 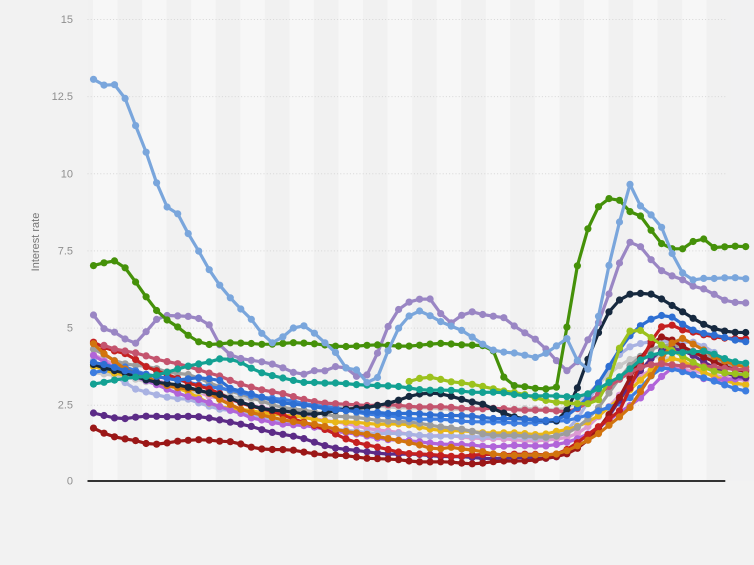 I want to click on svg-text: 2.5, so click(x=65, y=406).